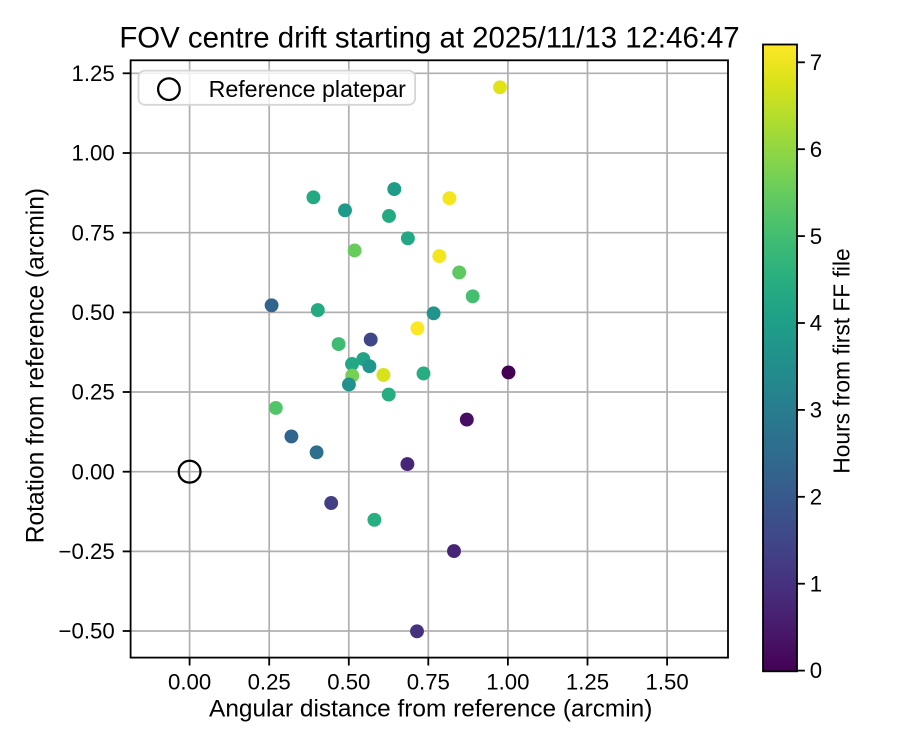 The image size is (900, 750). What do you see at coordinates (430, 709) in the screenshot?
I see `svg-text:Angular distance from referenc: Angular distance from reference (arcmin)` at bounding box center [430, 709].